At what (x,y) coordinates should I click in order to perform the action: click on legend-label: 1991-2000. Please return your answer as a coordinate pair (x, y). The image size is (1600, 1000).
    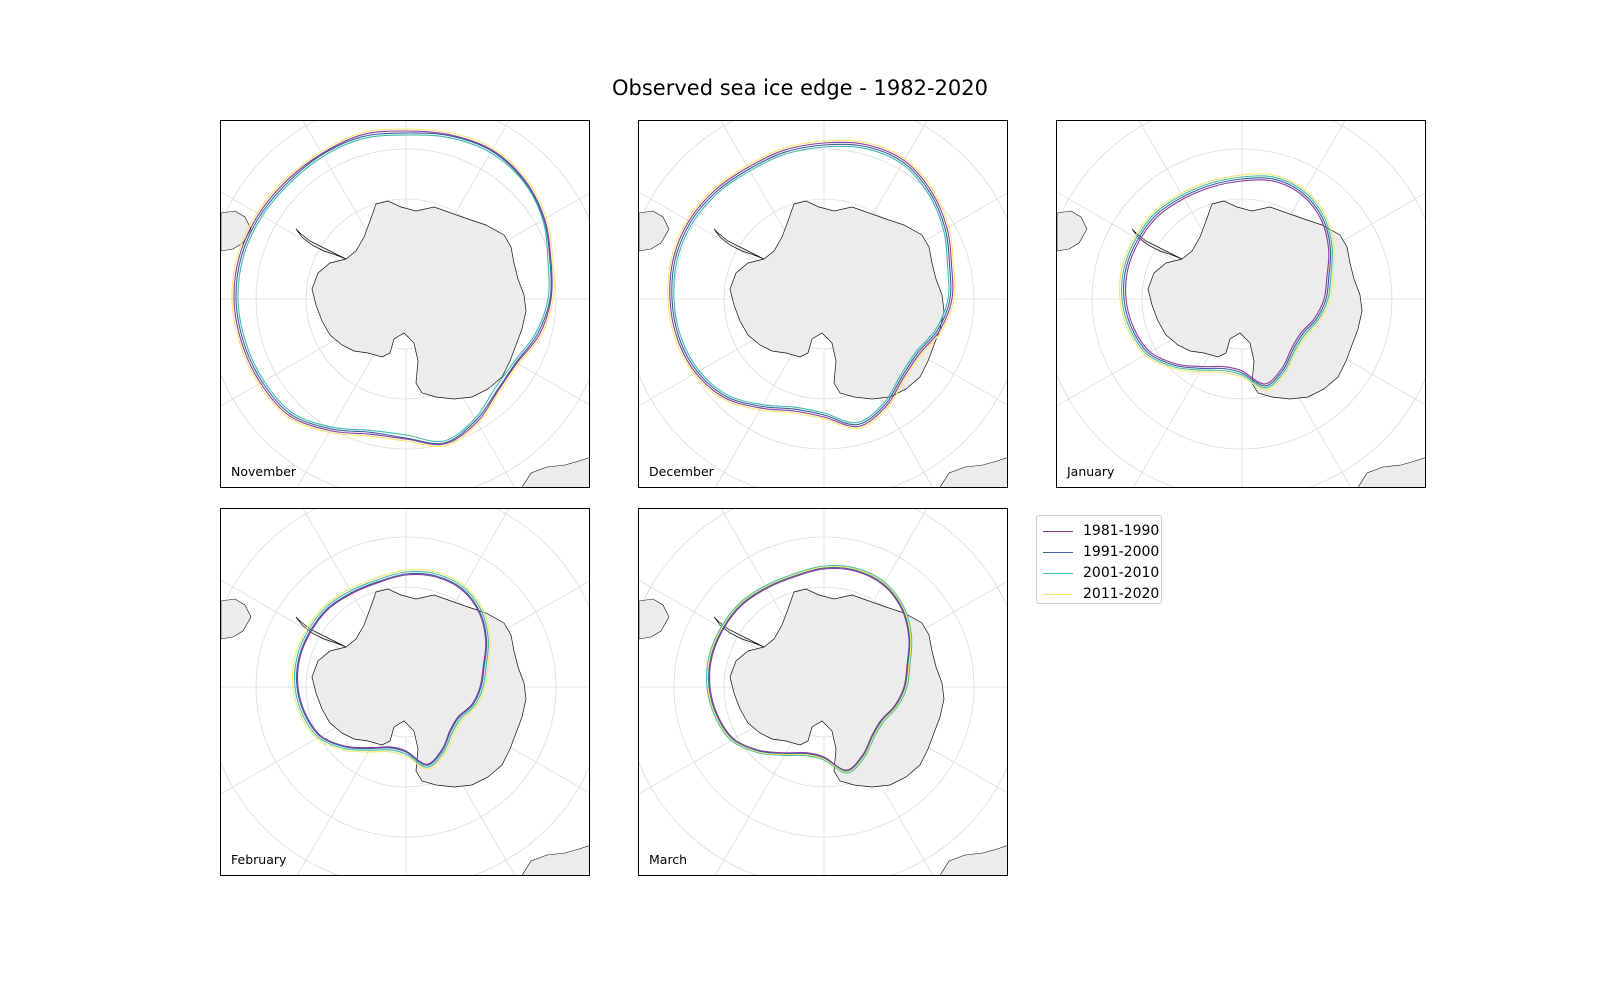
    Looking at the image, I should click on (1121, 552).